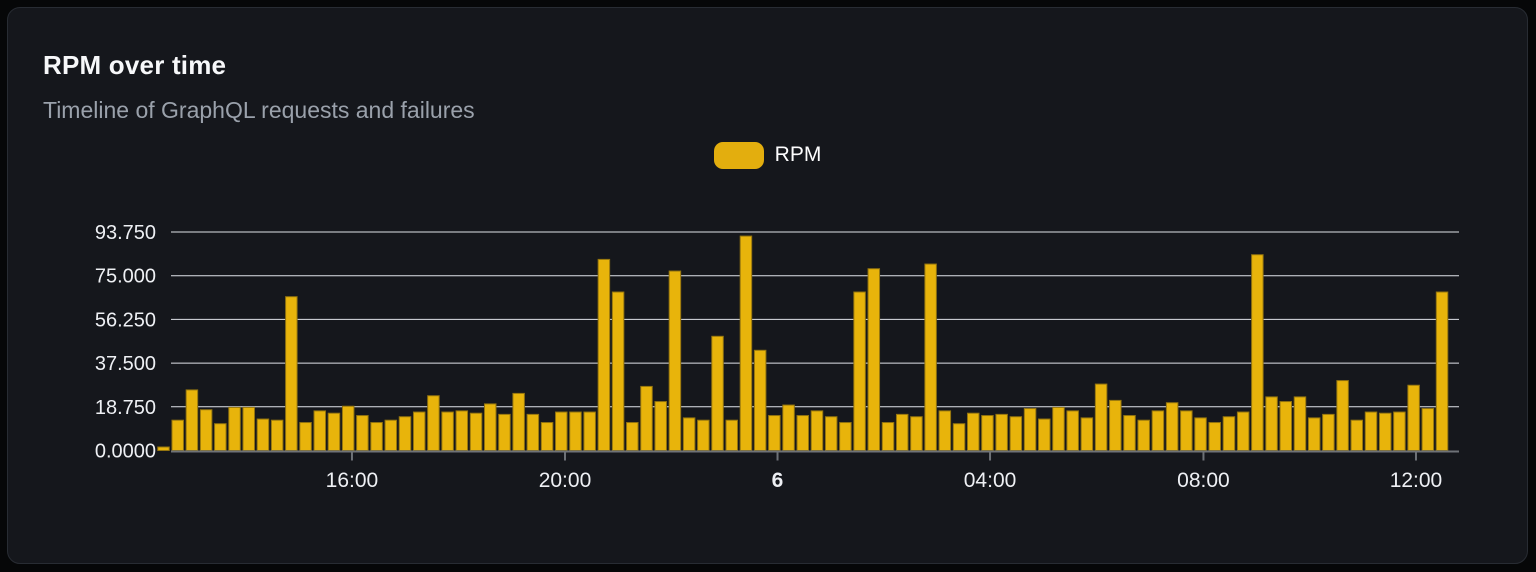  What do you see at coordinates (352, 480) in the screenshot?
I see `x-axis-label: 16:00` at bounding box center [352, 480].